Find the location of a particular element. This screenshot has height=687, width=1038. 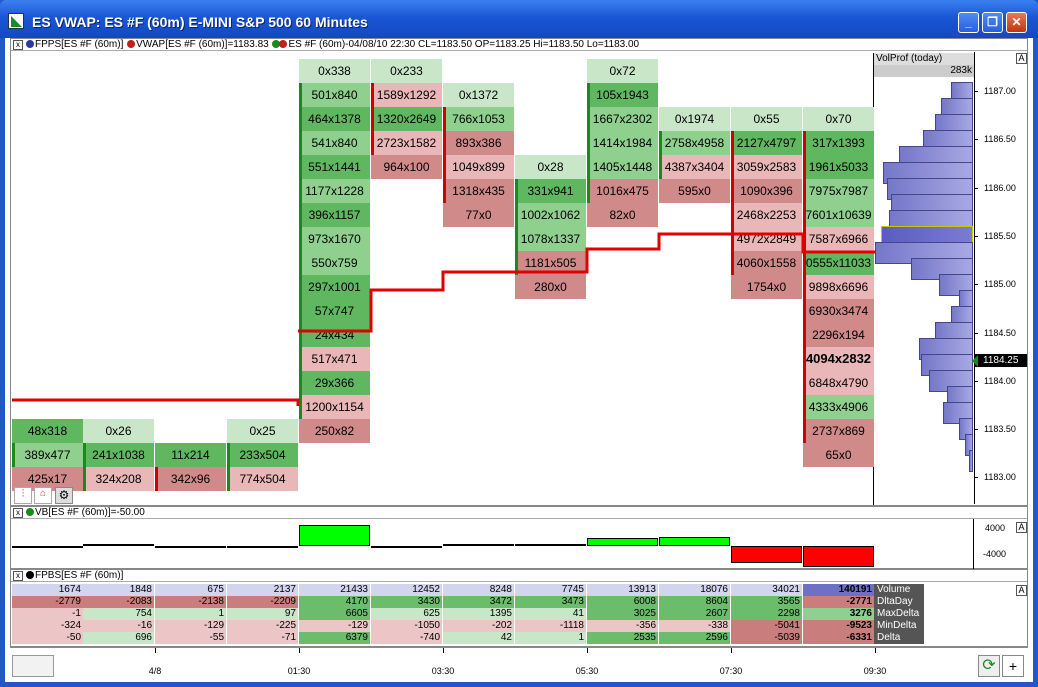

vb-close-button: x is located at coordinates (18, 513).